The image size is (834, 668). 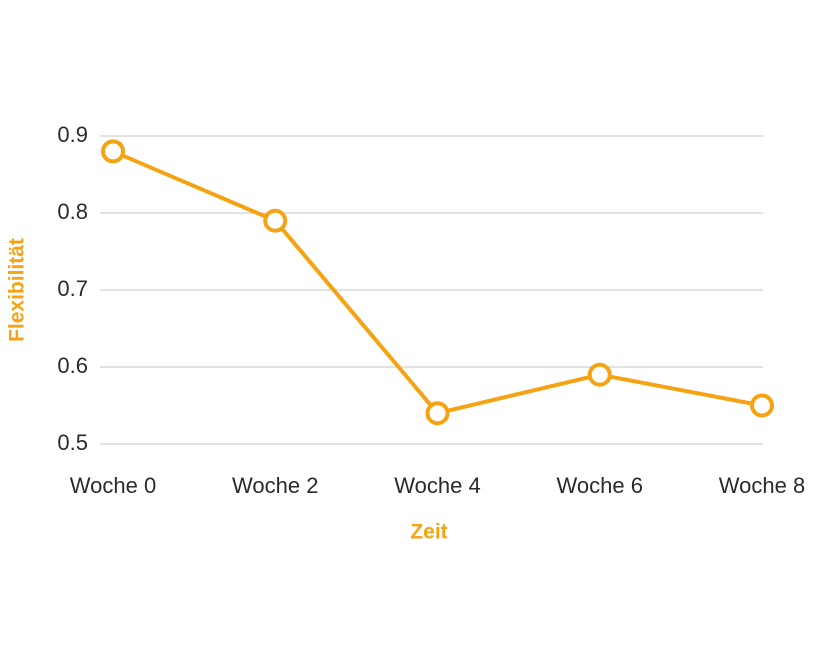 What do you see at coordinates (72, 442) in the screenshot?
I see `y-tick-label: 0.5` at bounding box center [72, 442].